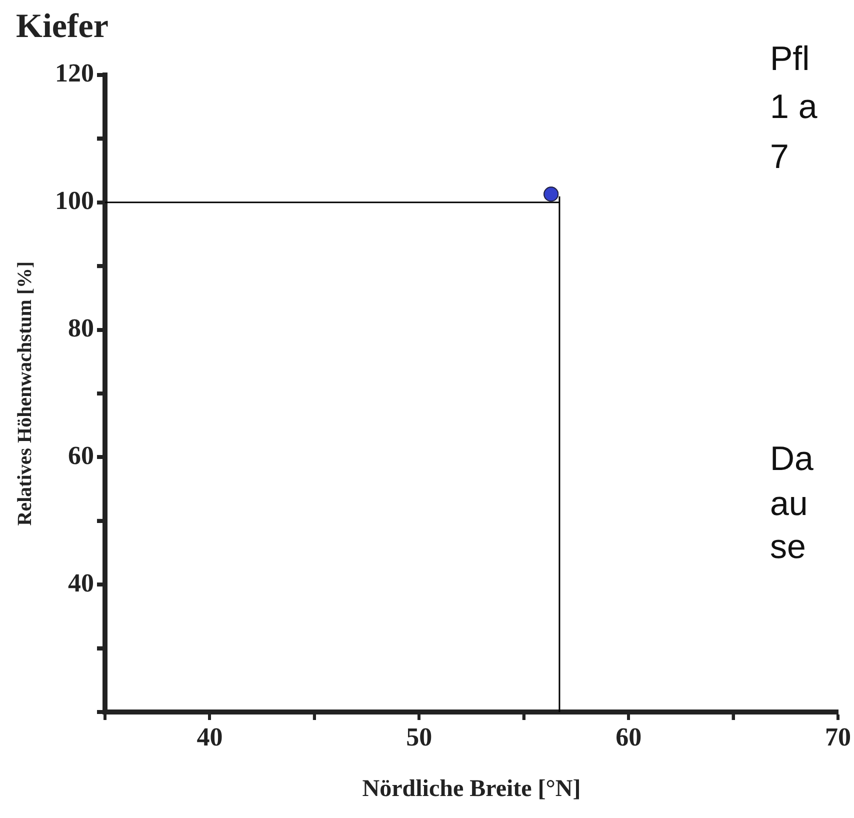 The height and width of the screenshot is (818, 854). Describe the element at coordinates (81, 583) in the screenshot. I see `y-tick-label: 40` at that location.